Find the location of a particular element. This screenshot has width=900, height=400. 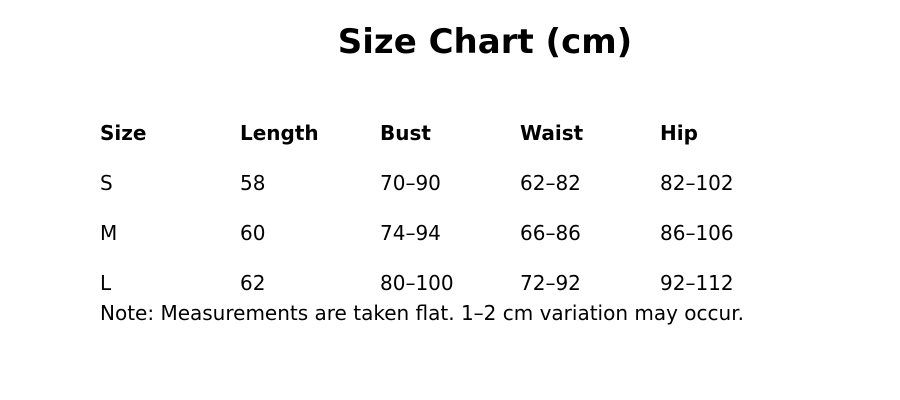

column-header-hip: Hip is located at coordinates (679, 133).